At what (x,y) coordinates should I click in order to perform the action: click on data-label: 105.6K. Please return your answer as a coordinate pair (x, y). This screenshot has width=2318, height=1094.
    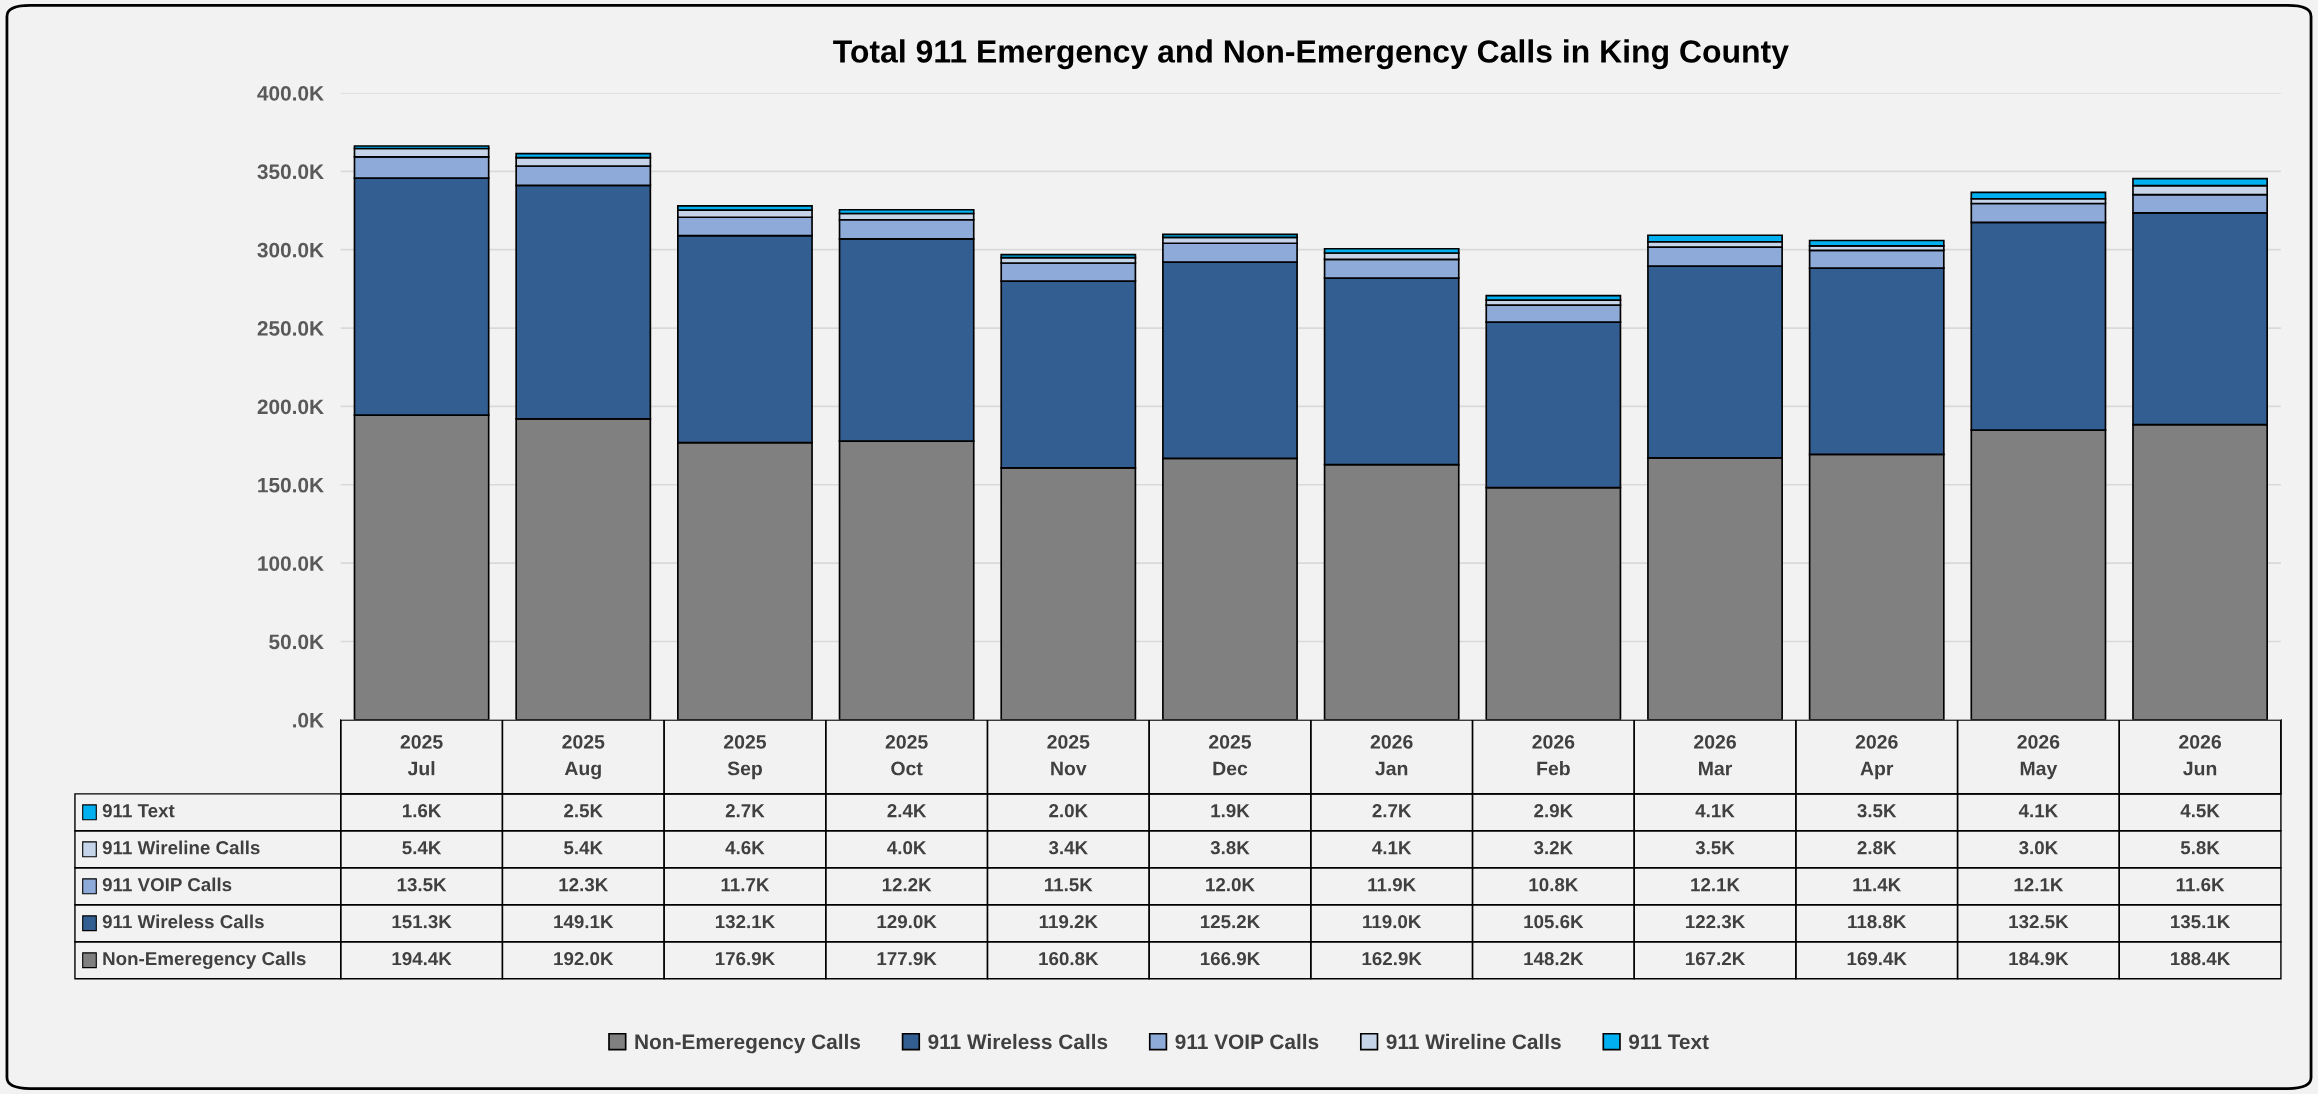
    Looking at the image, I should click on (1554, 922).